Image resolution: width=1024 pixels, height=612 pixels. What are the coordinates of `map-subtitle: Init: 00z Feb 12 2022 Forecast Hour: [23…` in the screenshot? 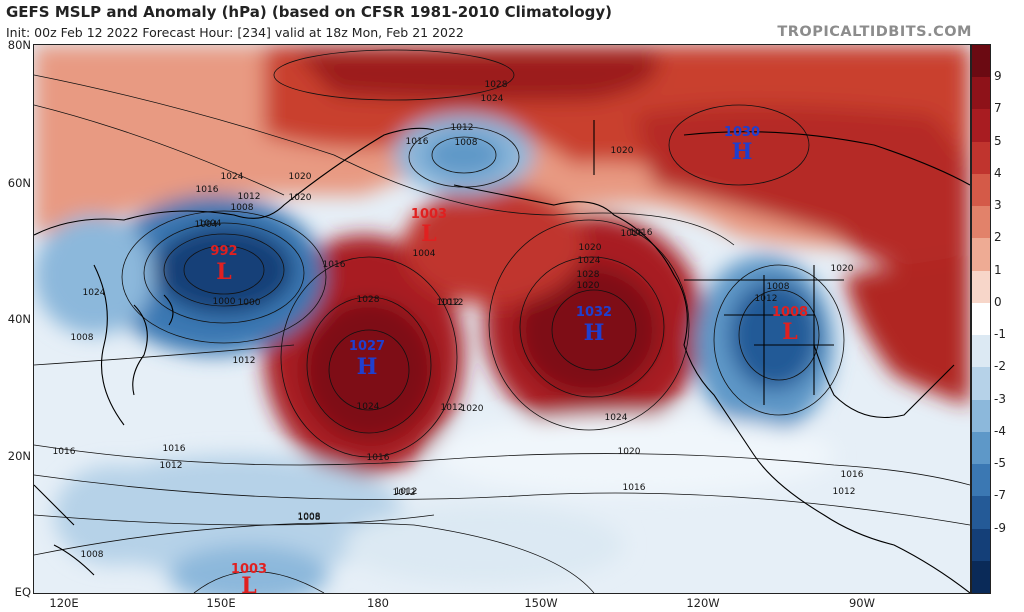 It's located at (235, 32).